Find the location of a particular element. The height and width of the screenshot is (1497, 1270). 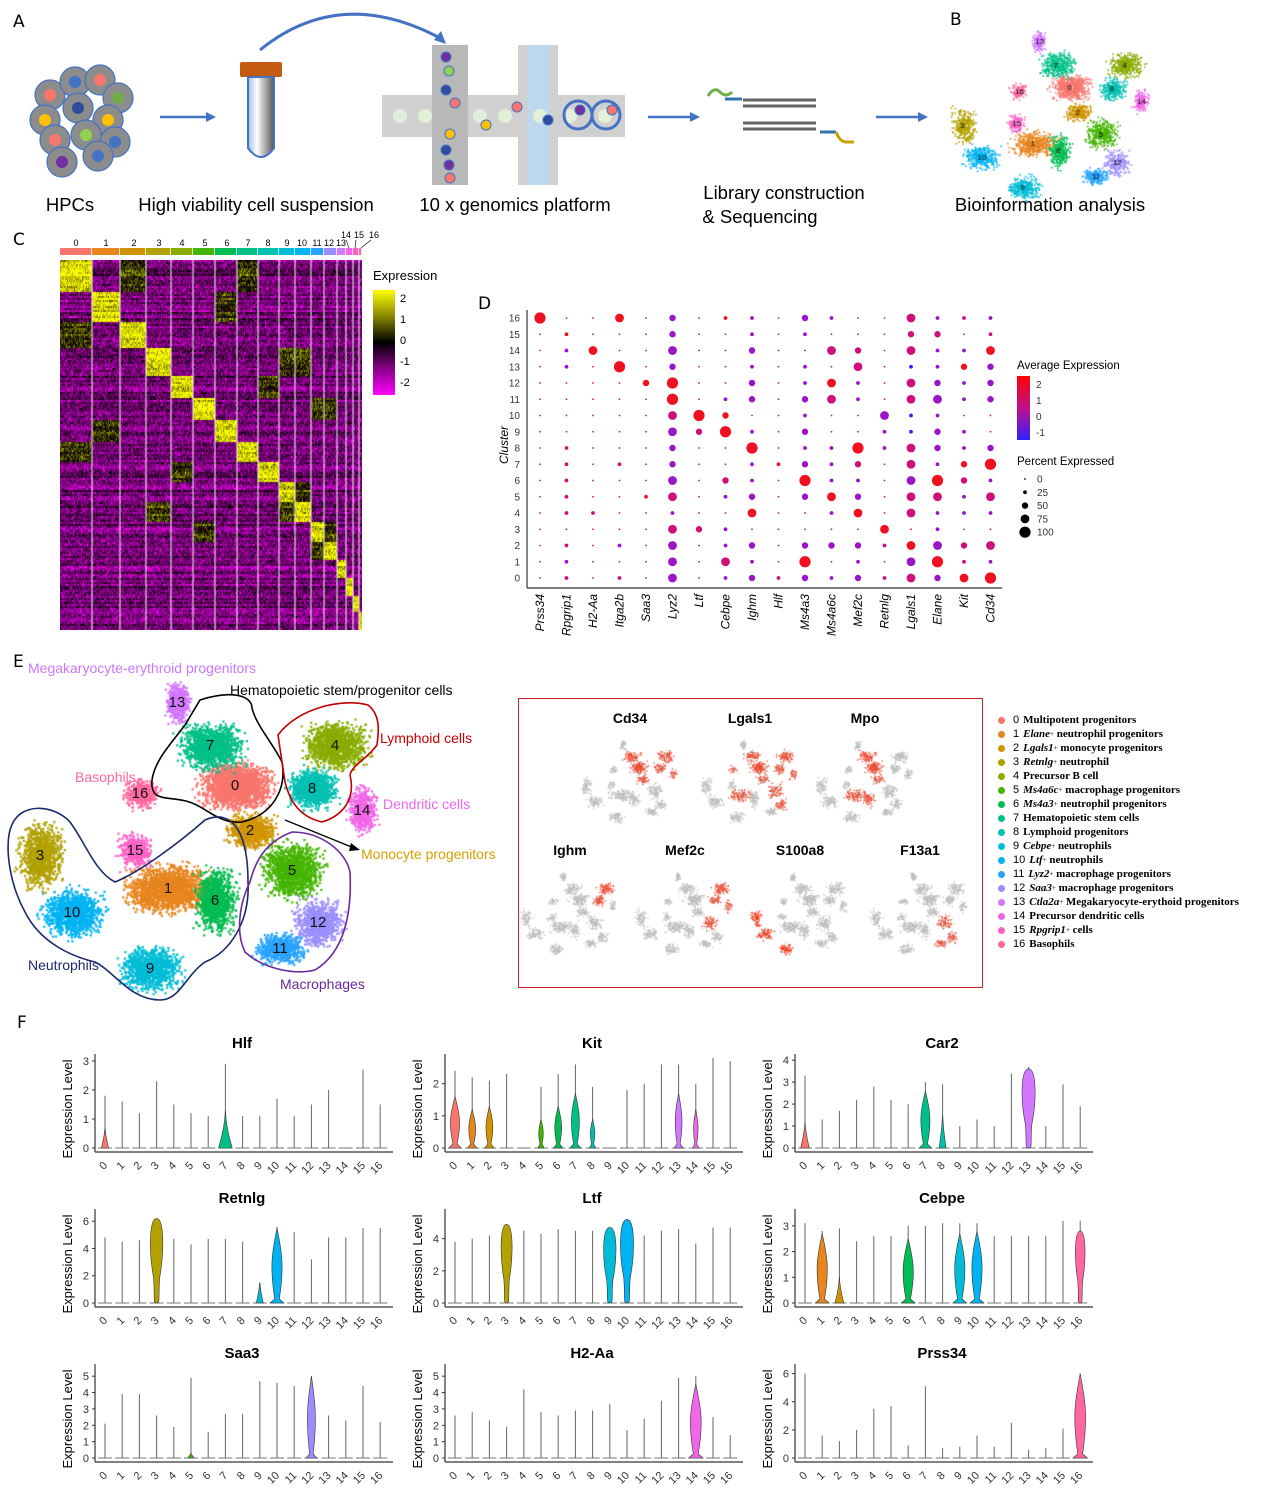

step-bioinformatics: Bioinformation analysis is located at coordinates (1050, 204).